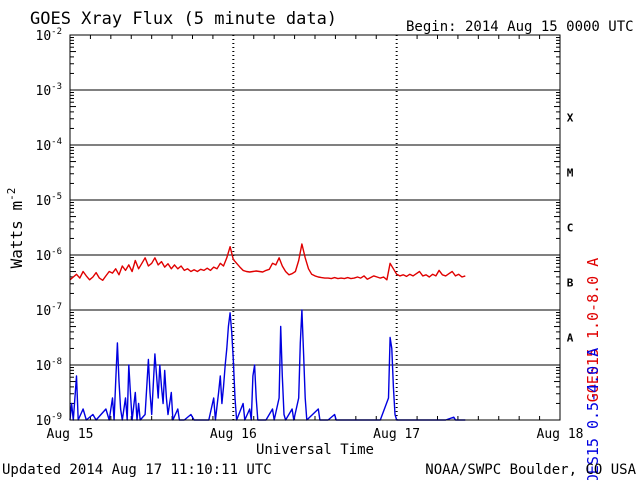 This screenshot has height=480, width=640. Describe the element at coordinates (396, 434) in the screenshot. I see `x-tick-label: Aug 17` at that location.